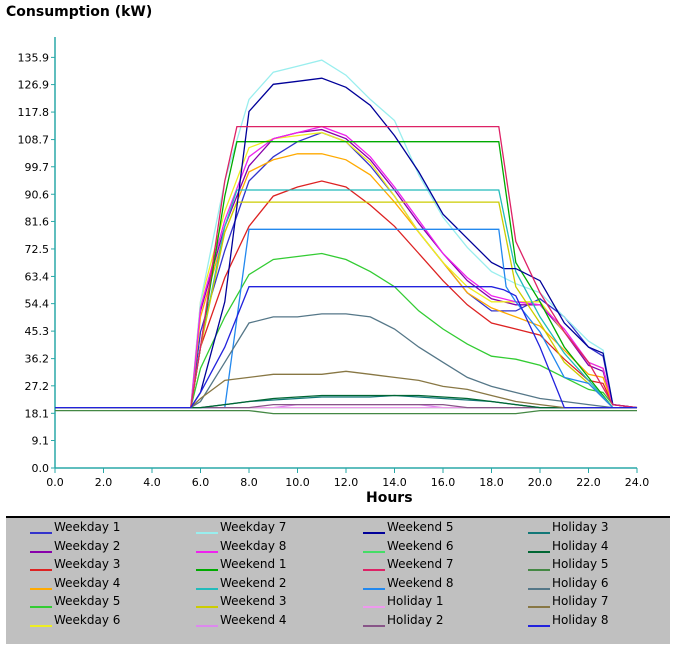  Describe the element at coordinates (420, 545) in the screenshot. I see `legend-label: Weekend 6` at that location.